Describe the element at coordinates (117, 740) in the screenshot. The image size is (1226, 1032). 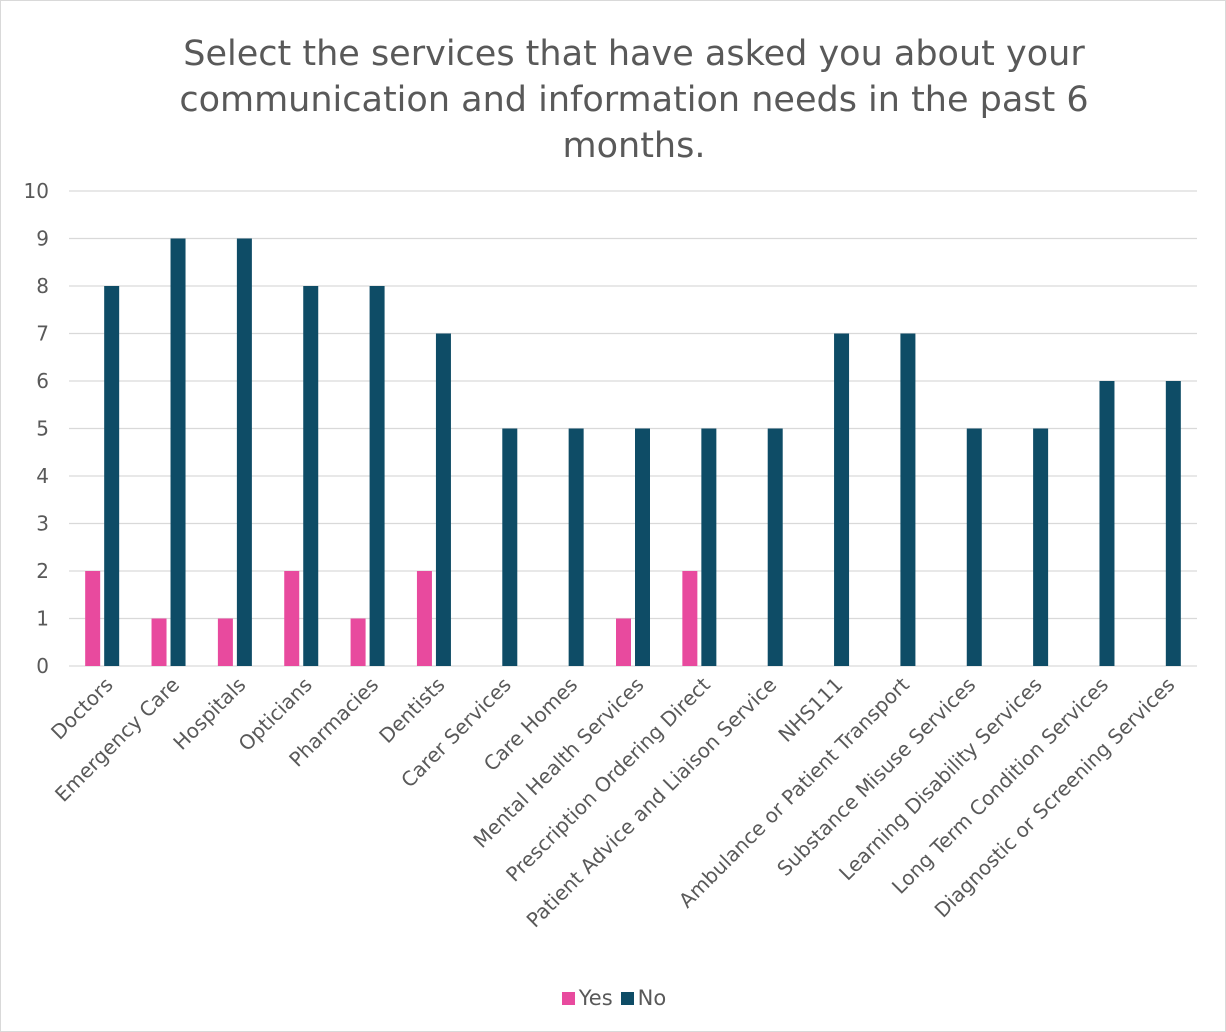
I see `x-tick-label: Emergency Care` at that location.